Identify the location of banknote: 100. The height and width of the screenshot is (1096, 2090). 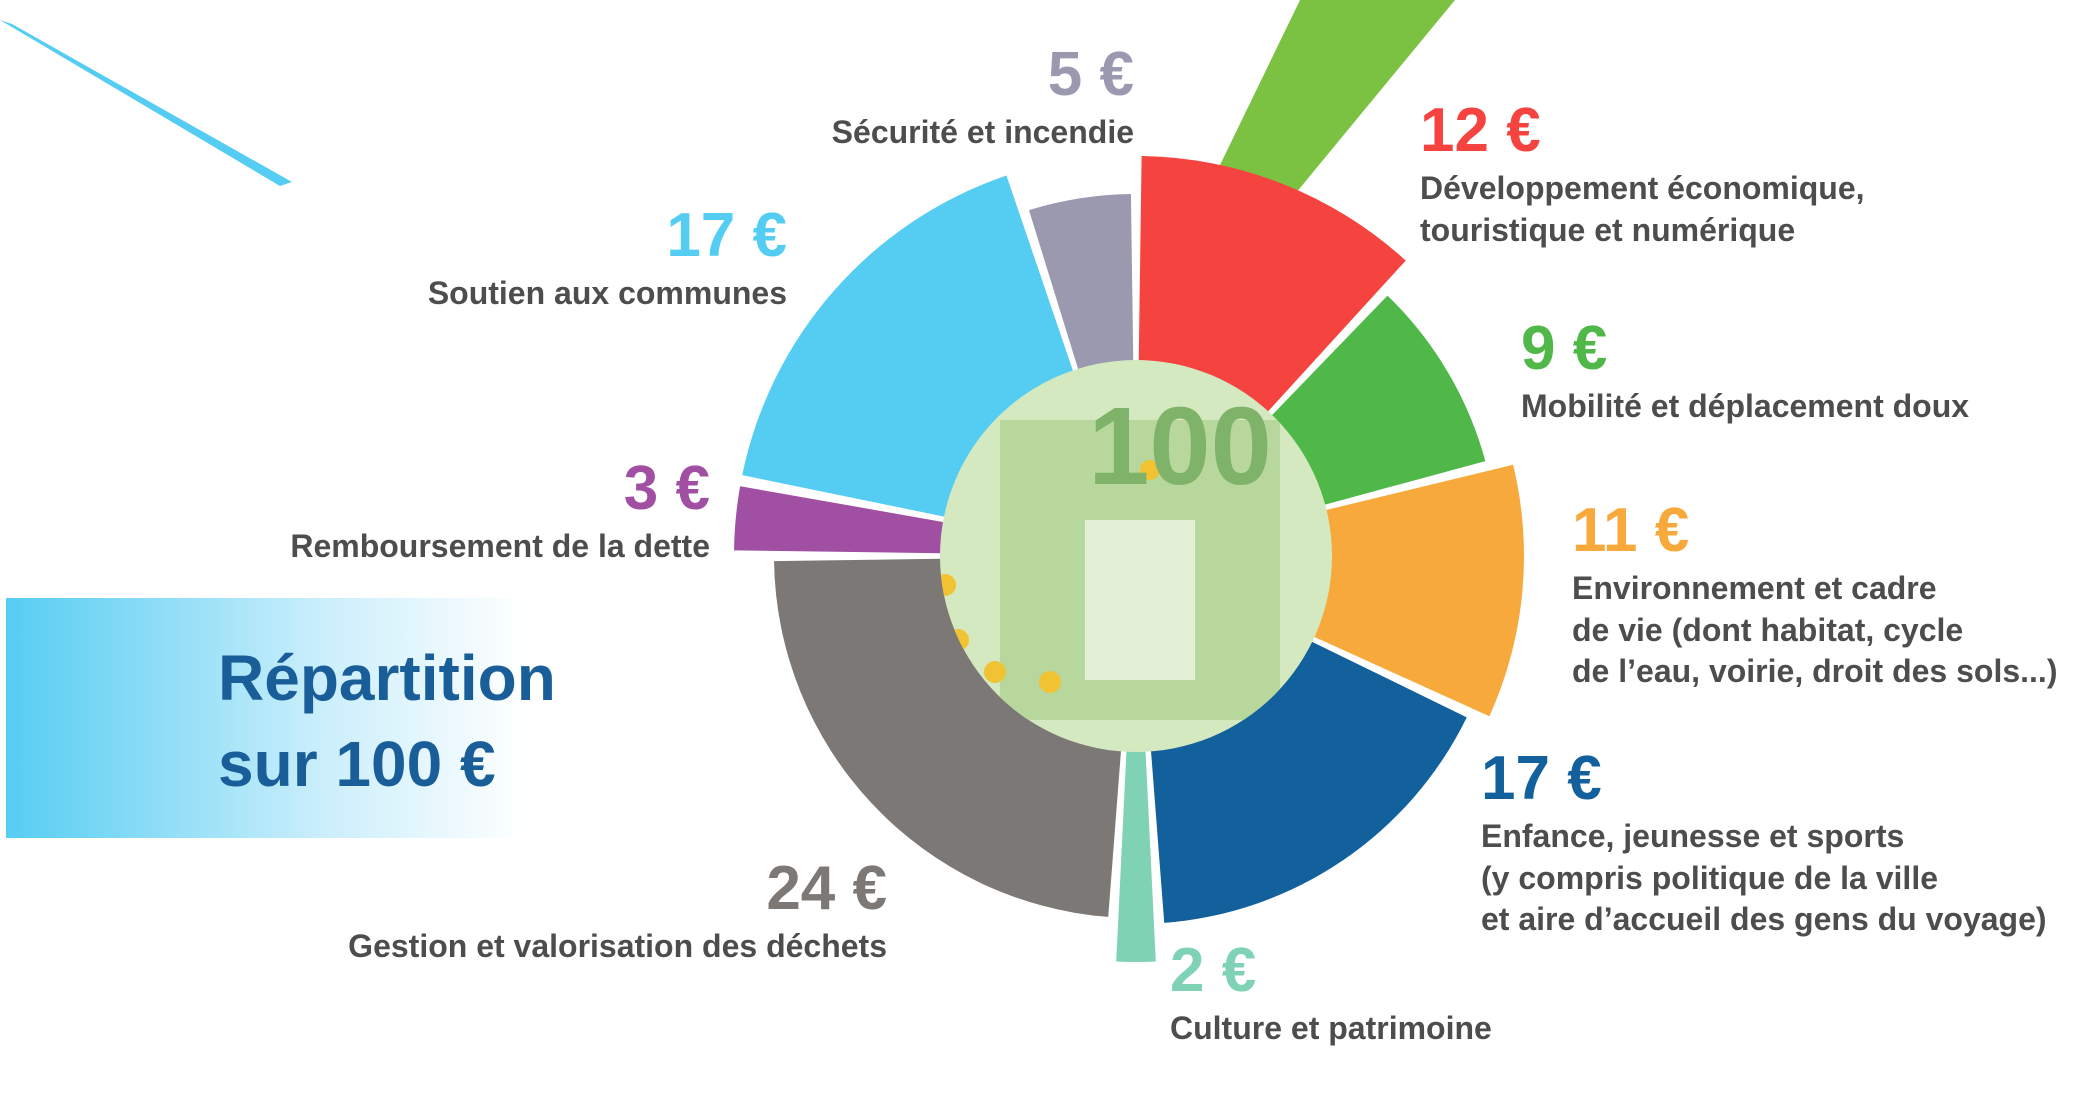
(1136, 556).